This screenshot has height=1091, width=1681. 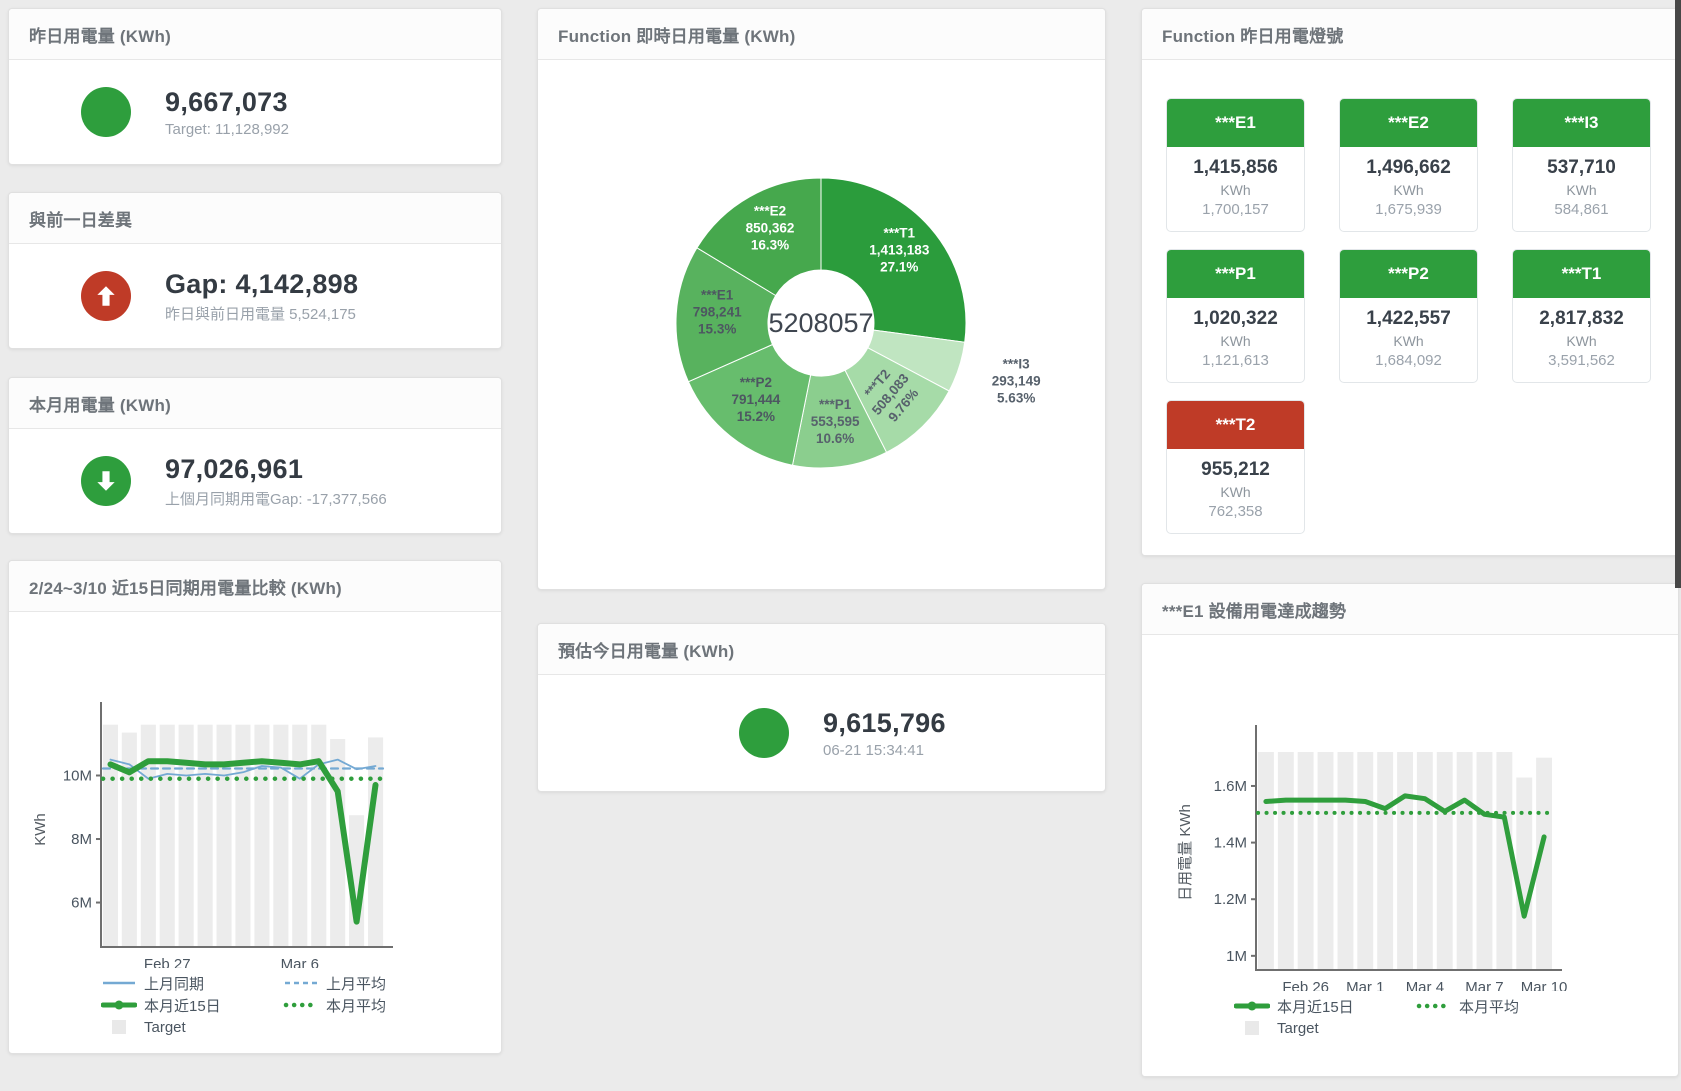 What do you see at coordinates (1305, 985) in the screenshot?
I see `svg-text: Feb 26` at bounding box center [1305, 985].